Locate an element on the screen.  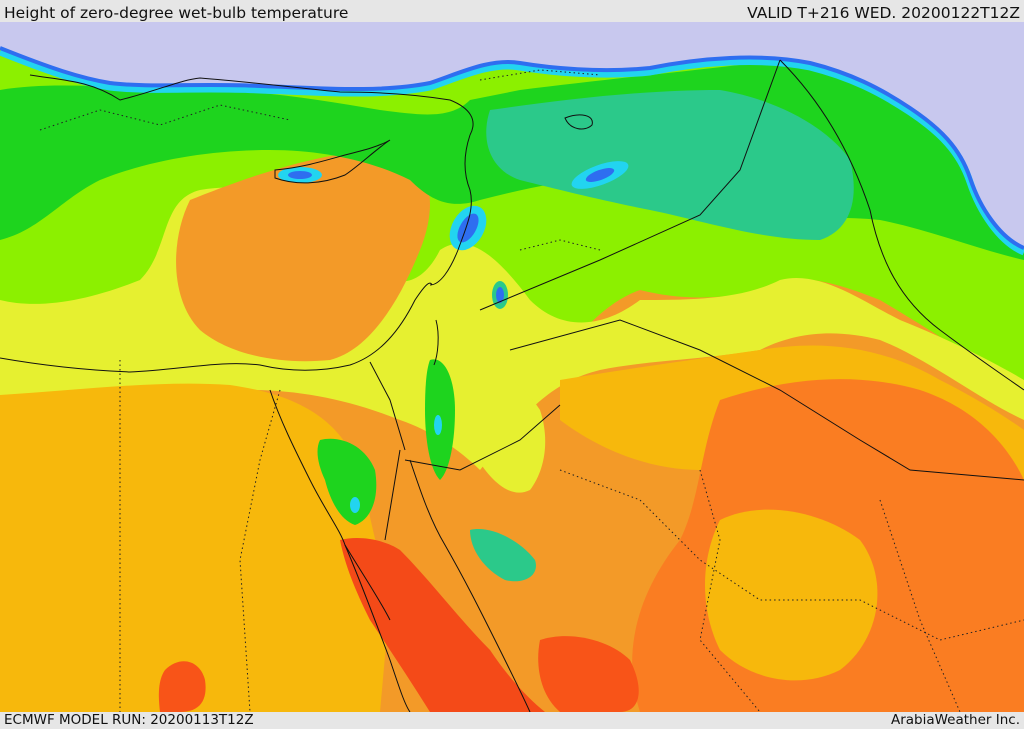
border-jordan-saudi is located at coordinates (482, 437).